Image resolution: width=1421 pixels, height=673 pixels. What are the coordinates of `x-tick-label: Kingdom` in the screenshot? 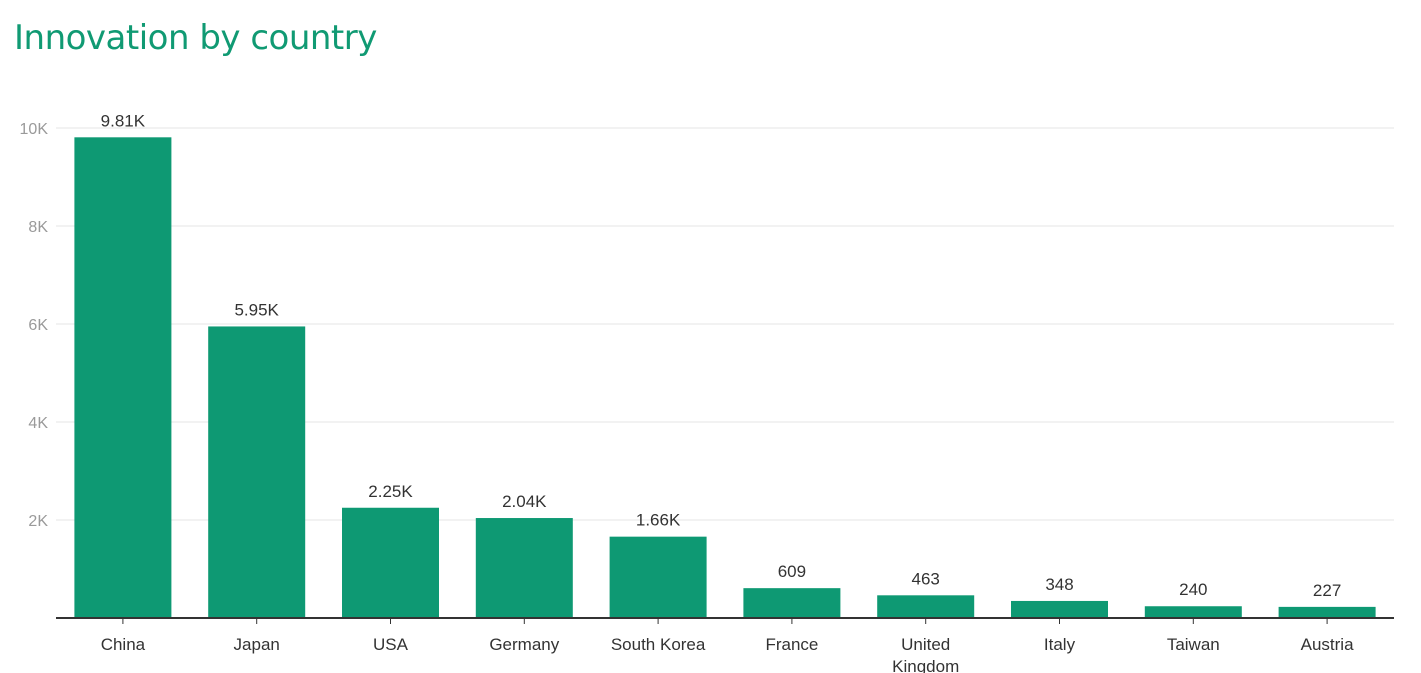 It's located at (925, 665).